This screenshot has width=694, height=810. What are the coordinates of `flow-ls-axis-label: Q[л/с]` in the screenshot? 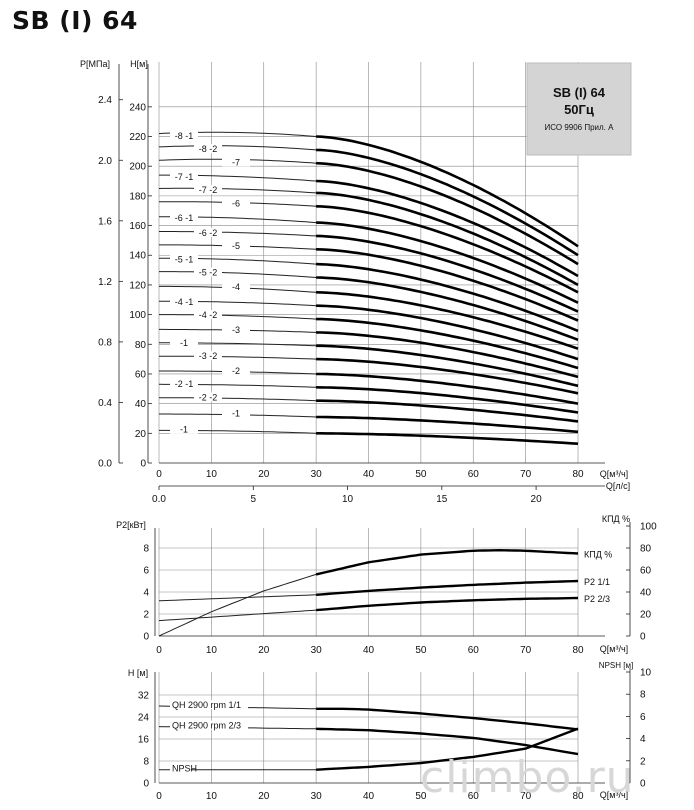 It's located at (618, 486).